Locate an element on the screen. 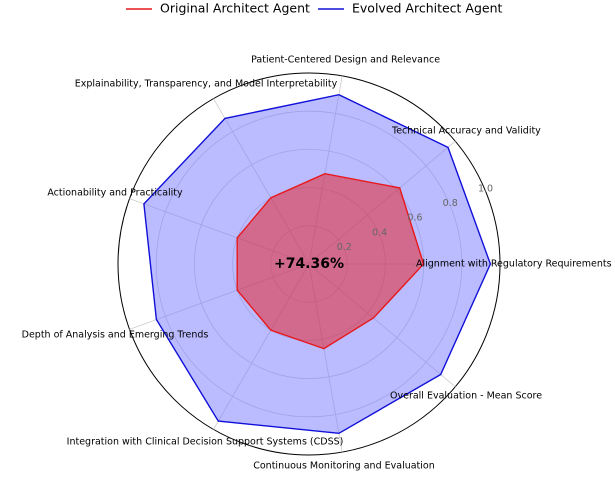 This screenshot has height=478, width=615. legend-label: Evolved Architect Agent is located at coordinates (427, 8).